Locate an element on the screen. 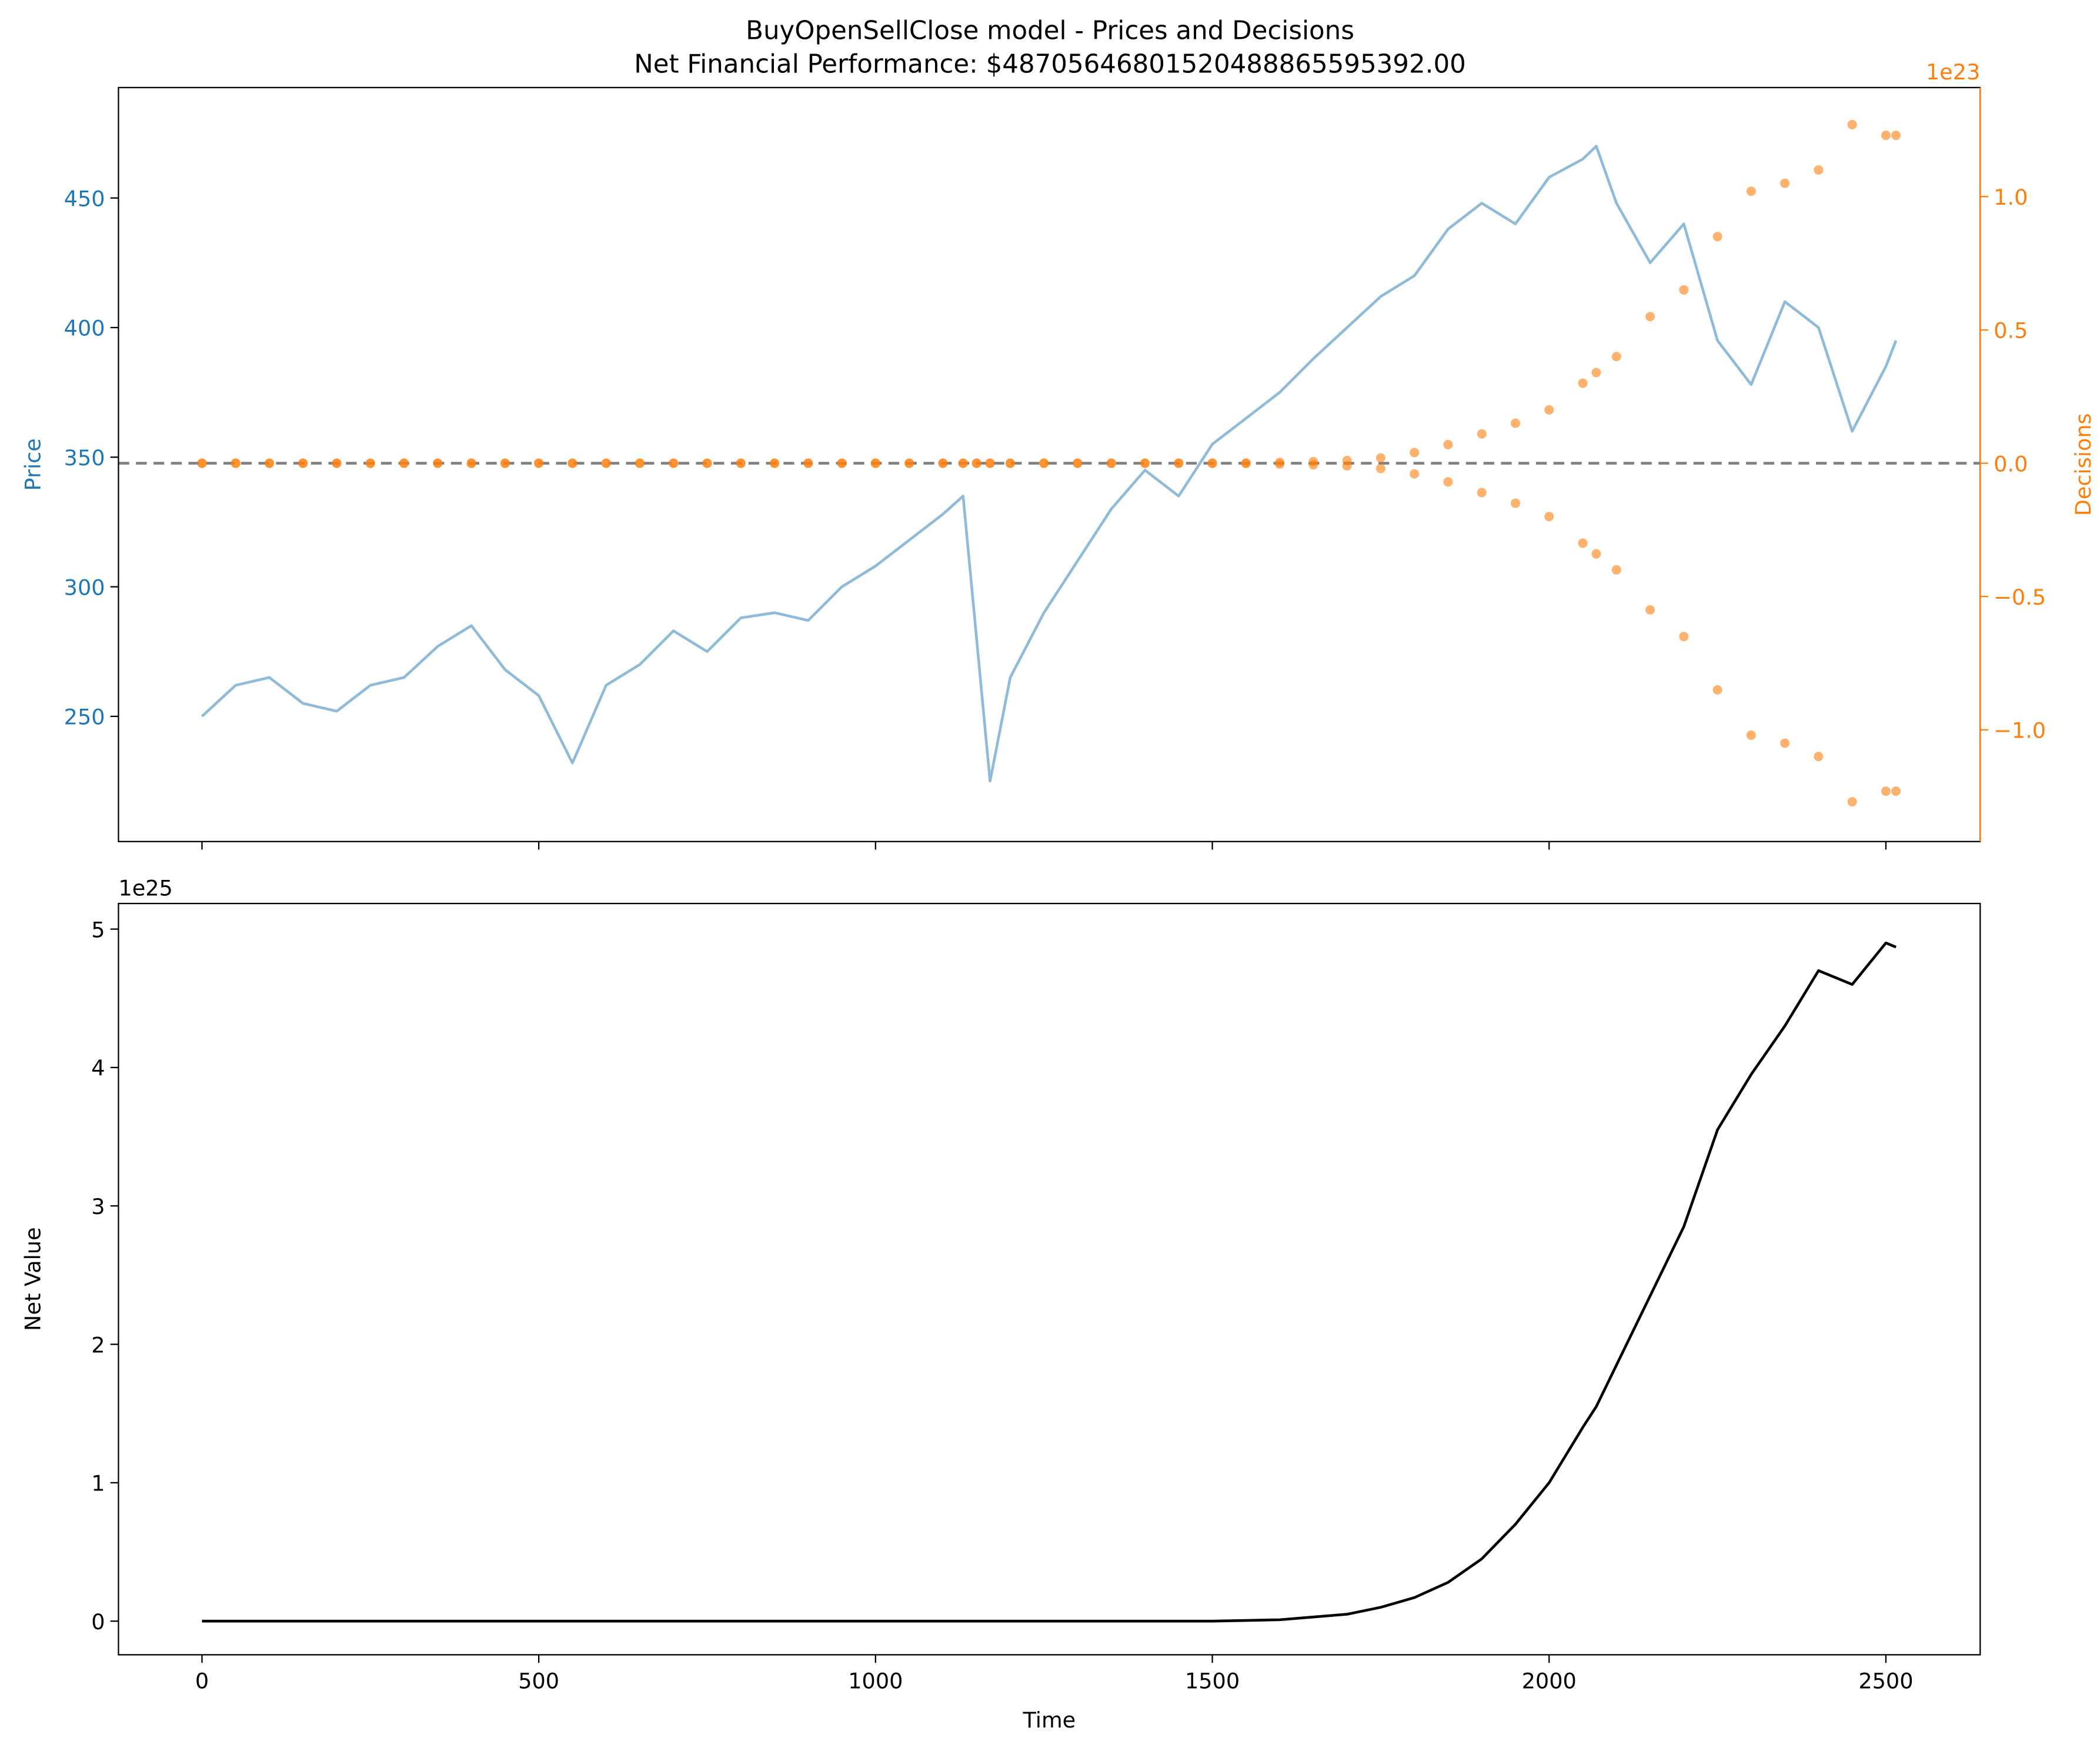 Image resolution: width=2100 pixels, height=1741 pixels. y-tick-label: 250 is located at coordinates (84, 717).